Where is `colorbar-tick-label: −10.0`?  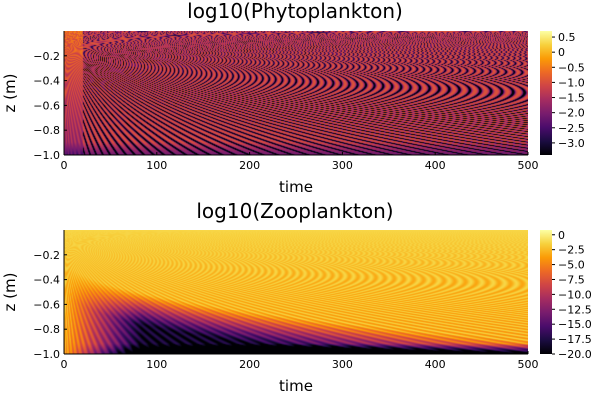 colorbar-tick-label: −10.0 is located at coordinates (575, 294).